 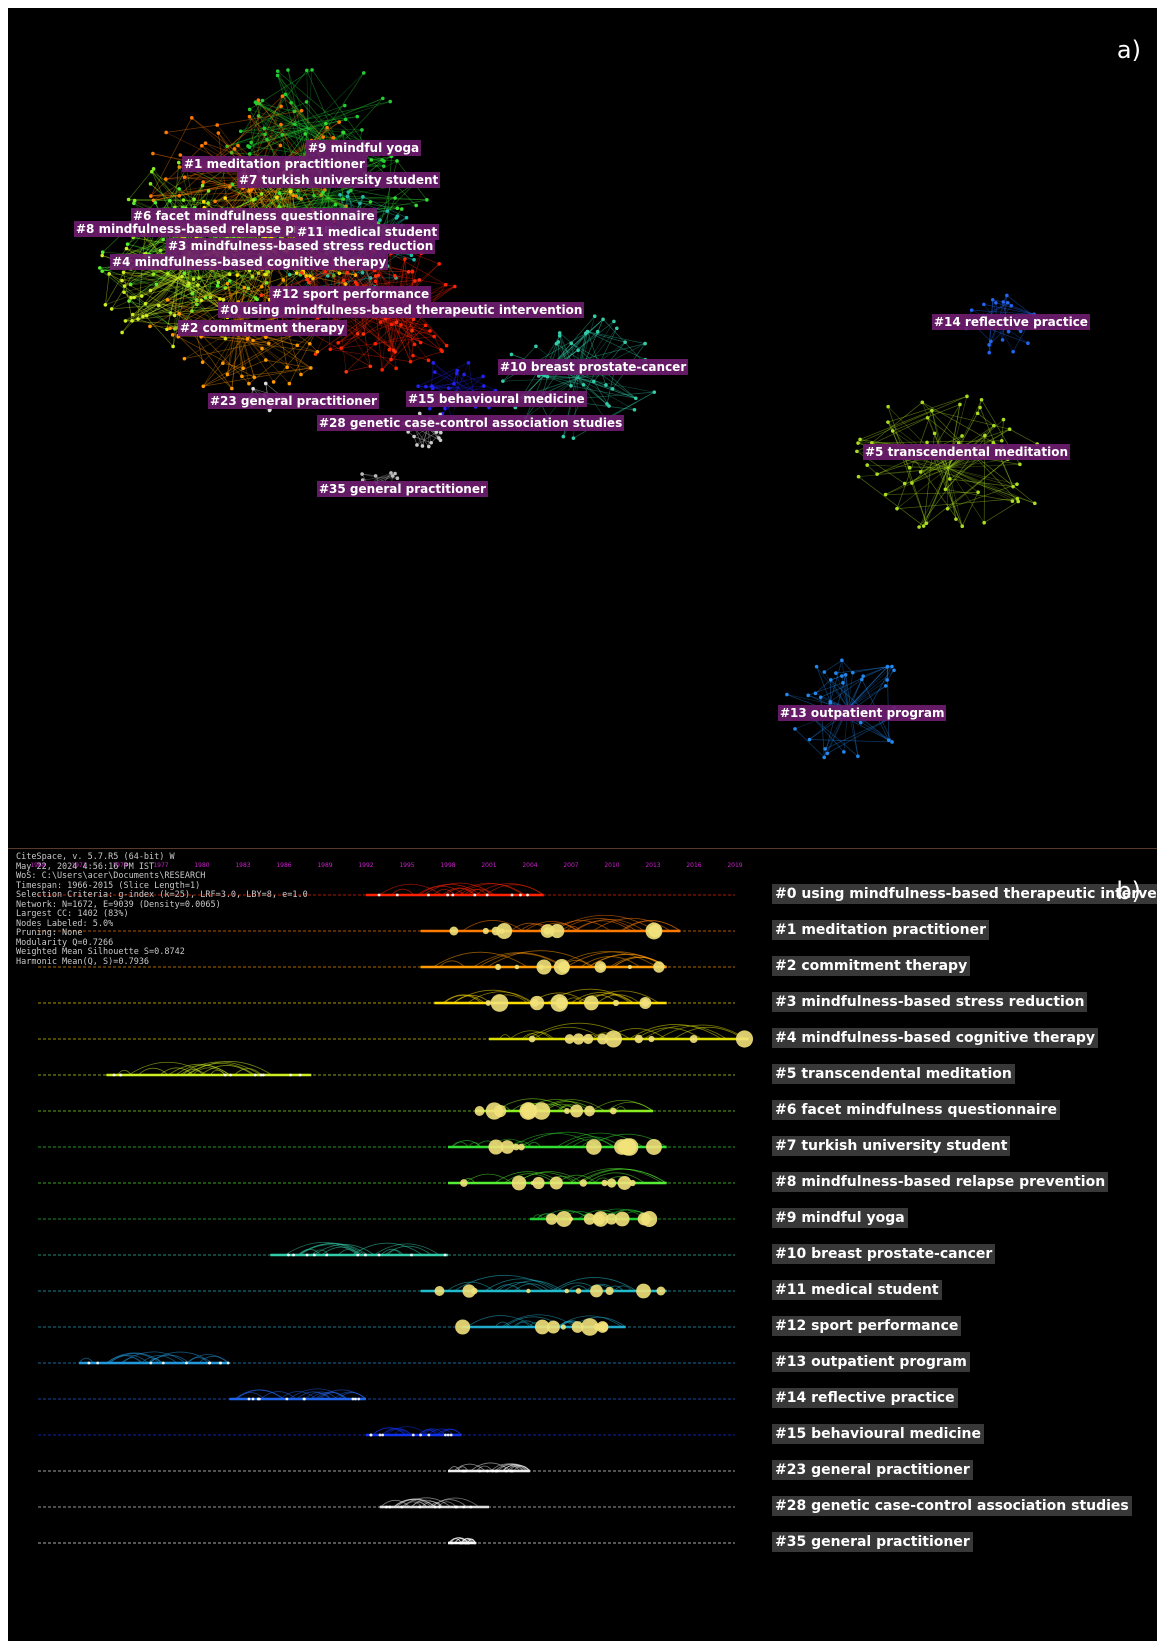 I want to click on cluster-label: #14 reflective practice, so click(x=1011, y=322).